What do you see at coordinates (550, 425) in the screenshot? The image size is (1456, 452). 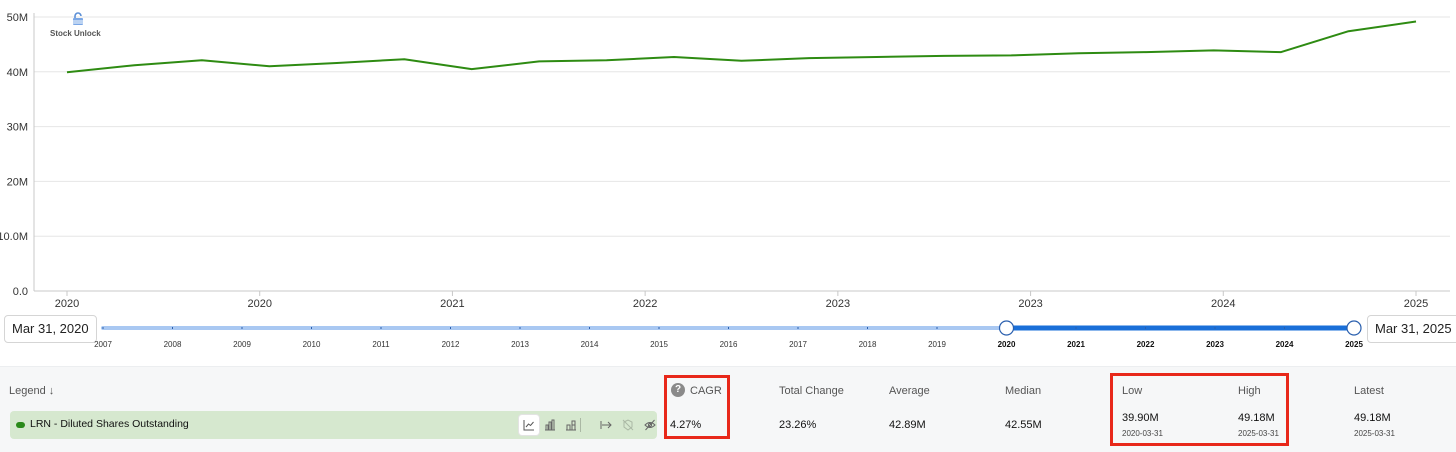 I see `bar-chart-icon` at bounding box center [550, 425].